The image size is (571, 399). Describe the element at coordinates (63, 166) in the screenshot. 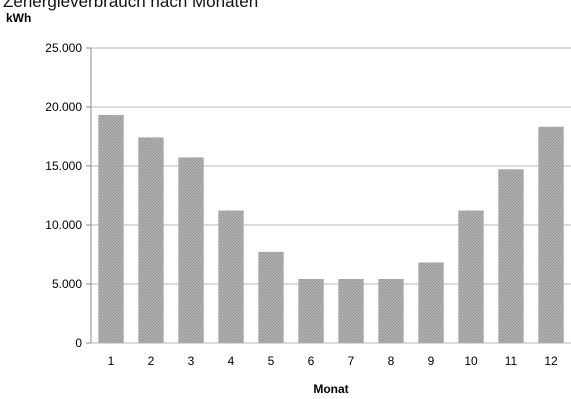

I see `y-tick-label: 15.000` at that location.